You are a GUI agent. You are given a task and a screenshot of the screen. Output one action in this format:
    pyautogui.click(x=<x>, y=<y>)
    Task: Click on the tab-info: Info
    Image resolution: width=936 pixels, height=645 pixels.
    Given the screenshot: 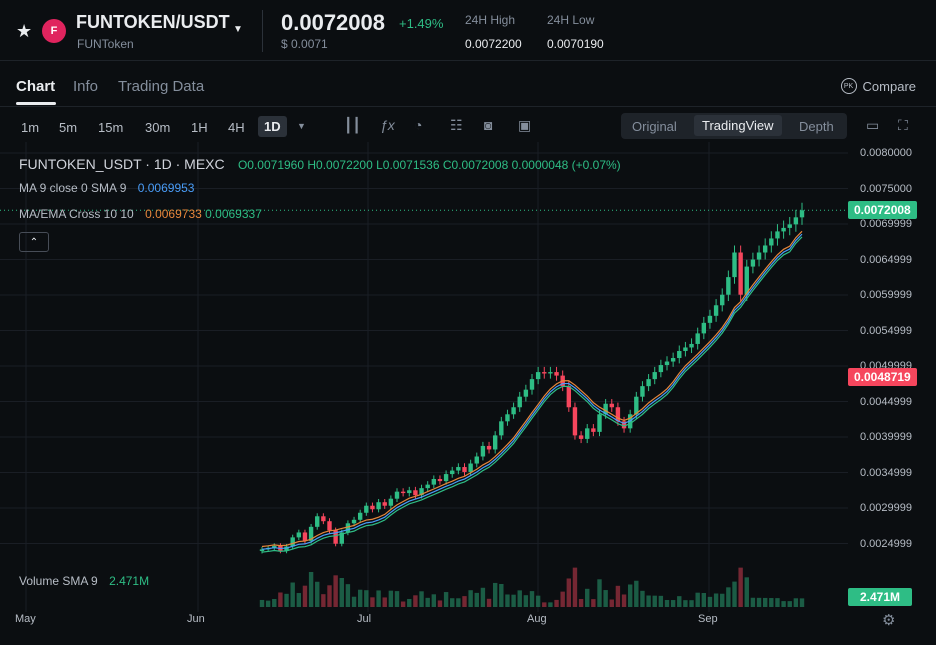 What is the action you would take?
    pyautogui.click(x=86, y=86)
    